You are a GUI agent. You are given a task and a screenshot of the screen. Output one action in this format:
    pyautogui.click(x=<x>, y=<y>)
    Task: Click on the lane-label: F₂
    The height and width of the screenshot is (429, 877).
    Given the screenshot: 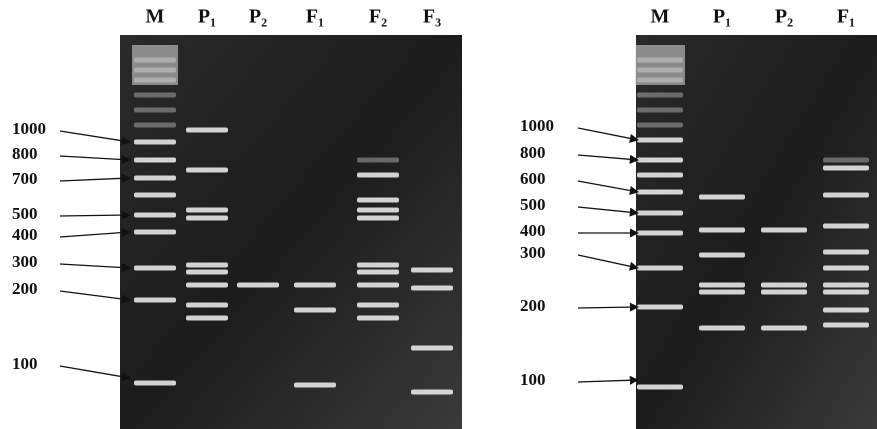 What is the action you would take?
    pyautogui.click(x=378, y=17)
    